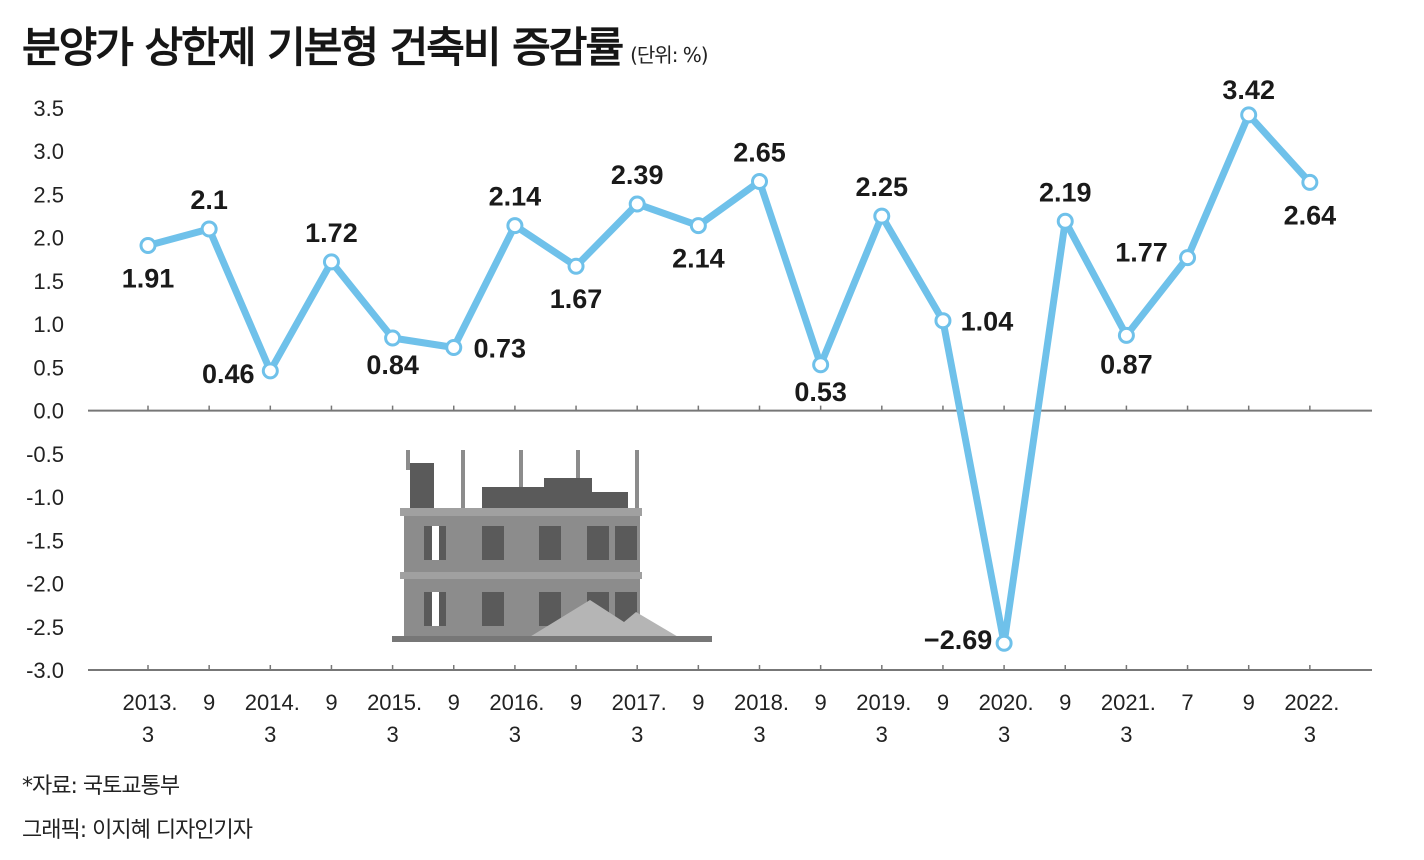  I want to click on y-tick-label: 3.5, so click(48, 108).